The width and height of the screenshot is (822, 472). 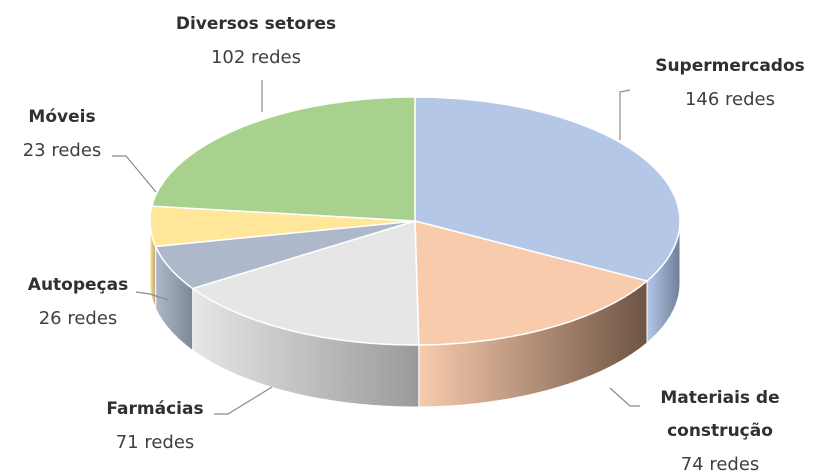 What do you see at coordinates (62, 150) in the screenshot?
I see `value-label: 23 redes` at bounding box center [62, 150].